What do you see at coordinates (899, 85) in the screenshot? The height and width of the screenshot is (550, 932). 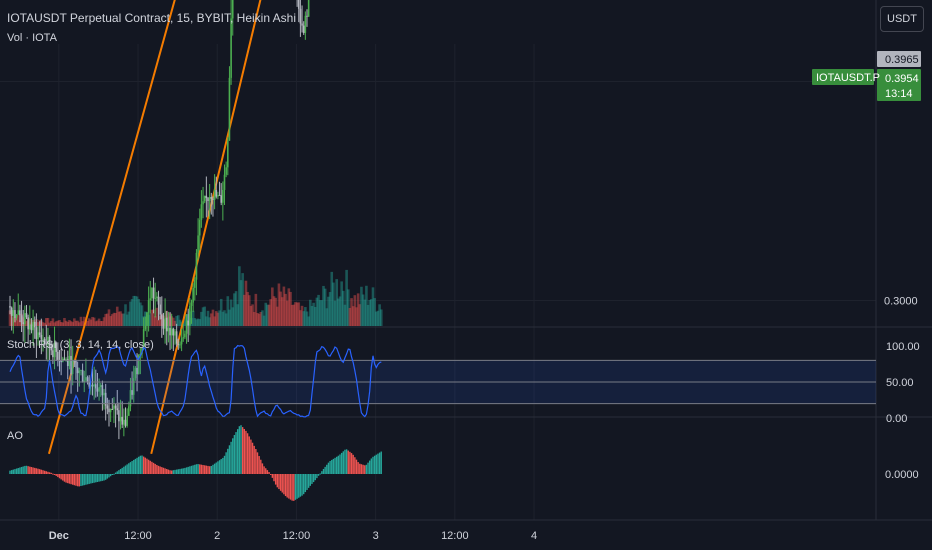 I see `last-price-tag` at bounding box center [899, 85].